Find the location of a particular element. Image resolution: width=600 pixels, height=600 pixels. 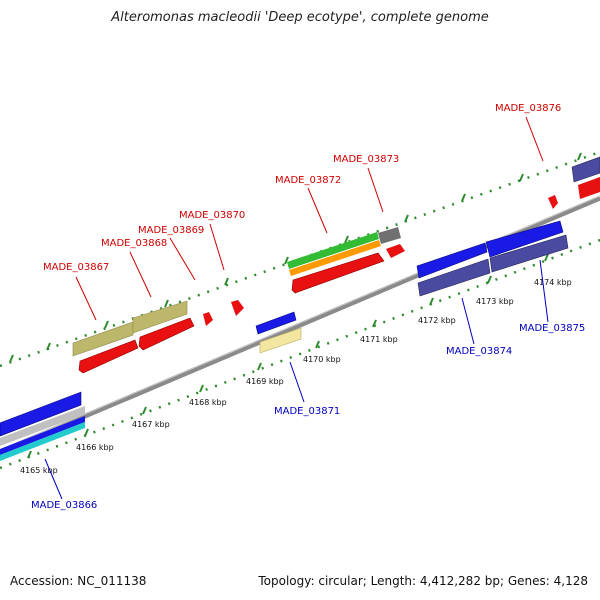

tick-label-4174: 4174 kbp is located at coordinates (553, 282).